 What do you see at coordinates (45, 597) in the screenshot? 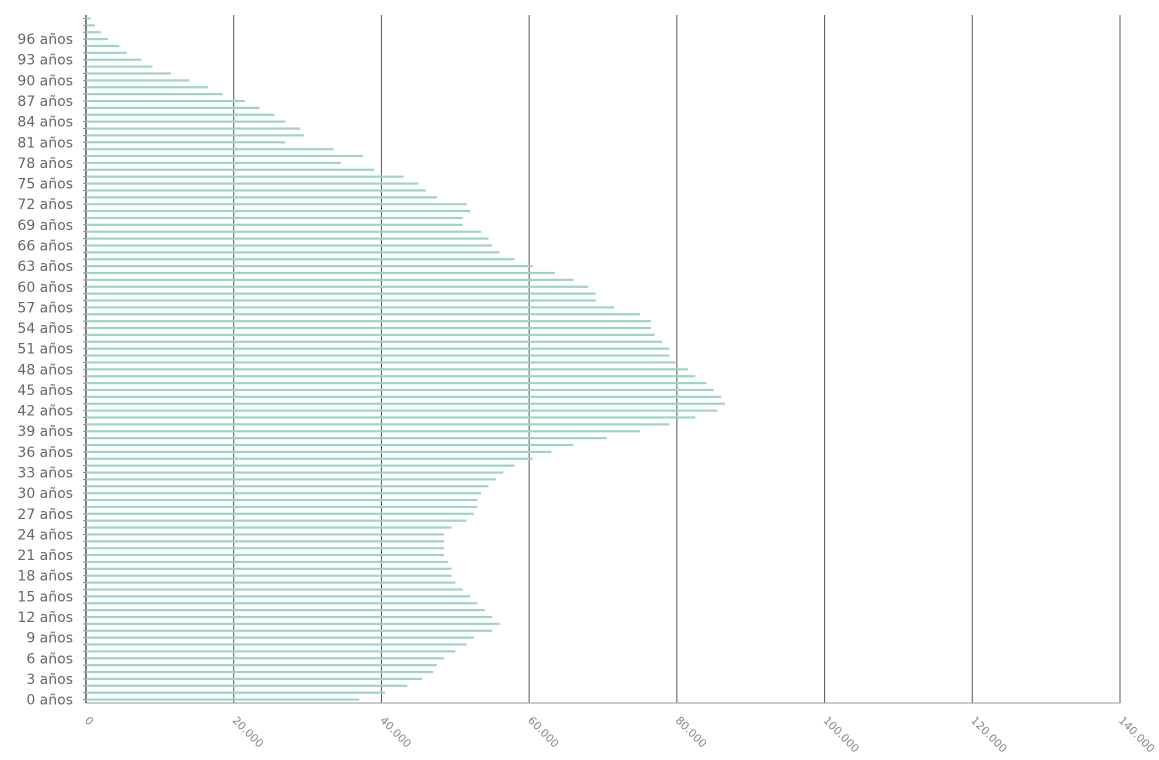
I see `y-tick-label: 15 años` at bounding box center [45, 597].